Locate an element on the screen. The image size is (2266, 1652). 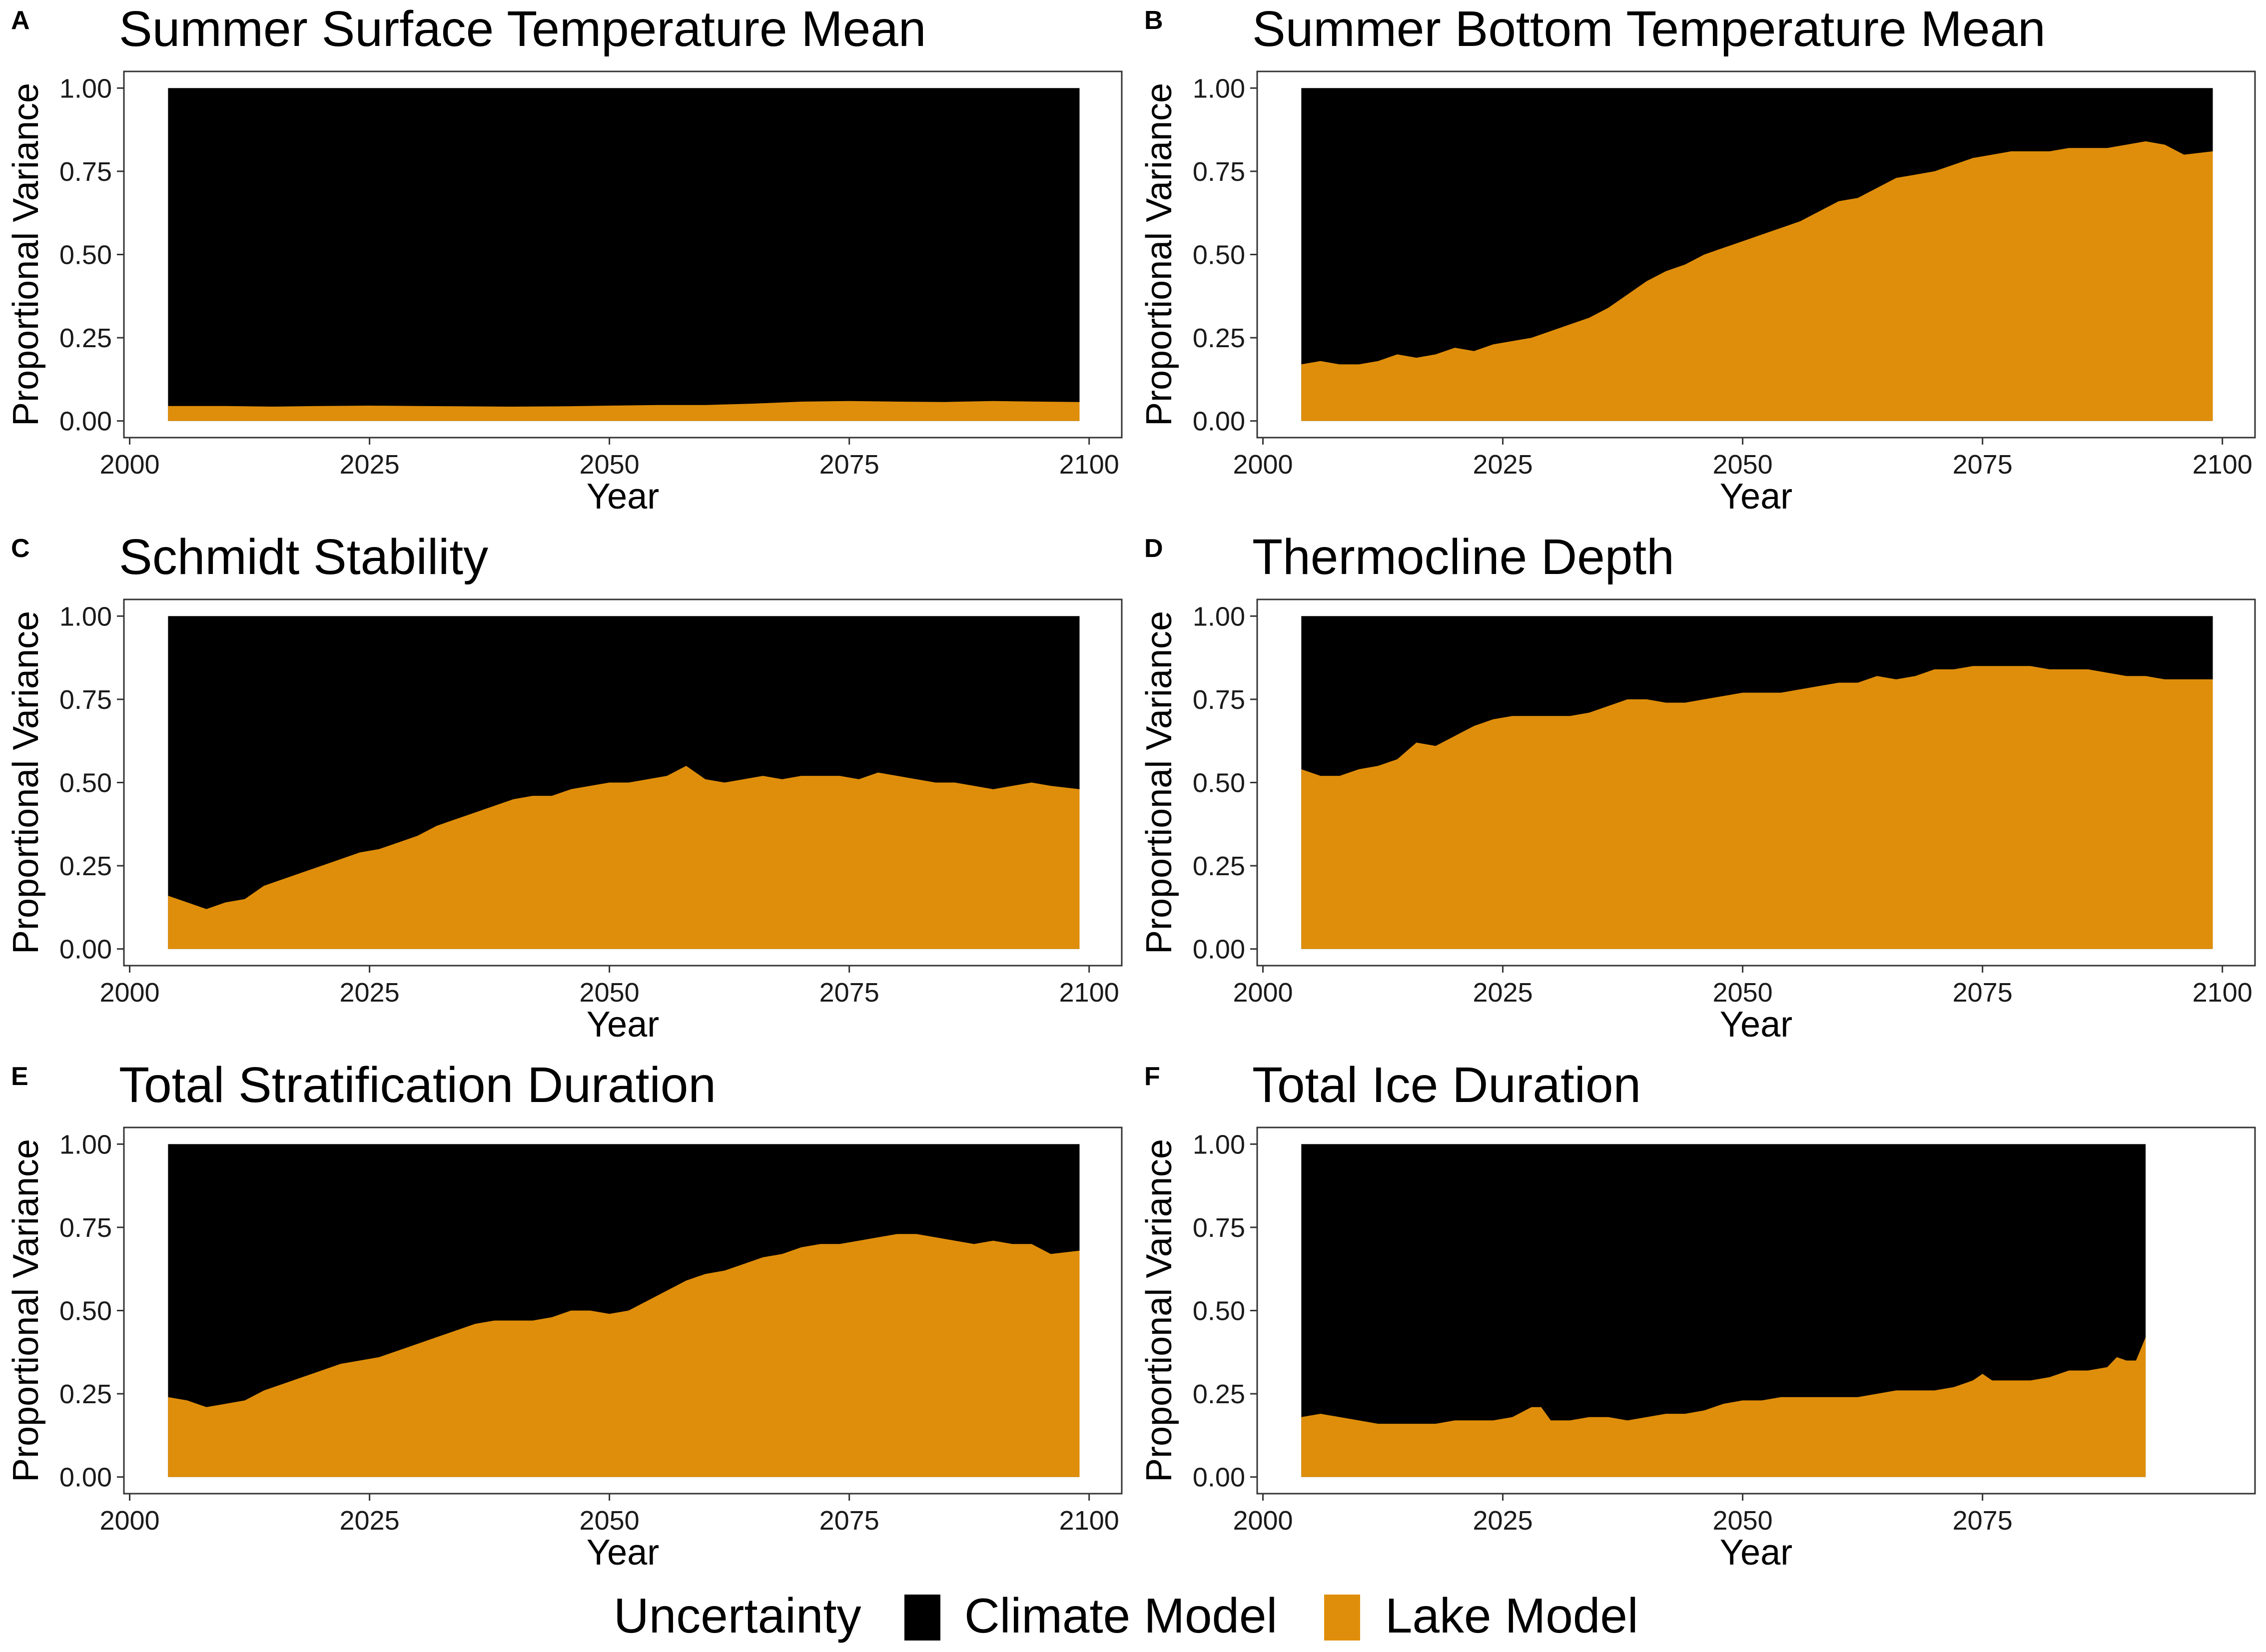
panel-letter: E is located at coordinates (19, 1076).